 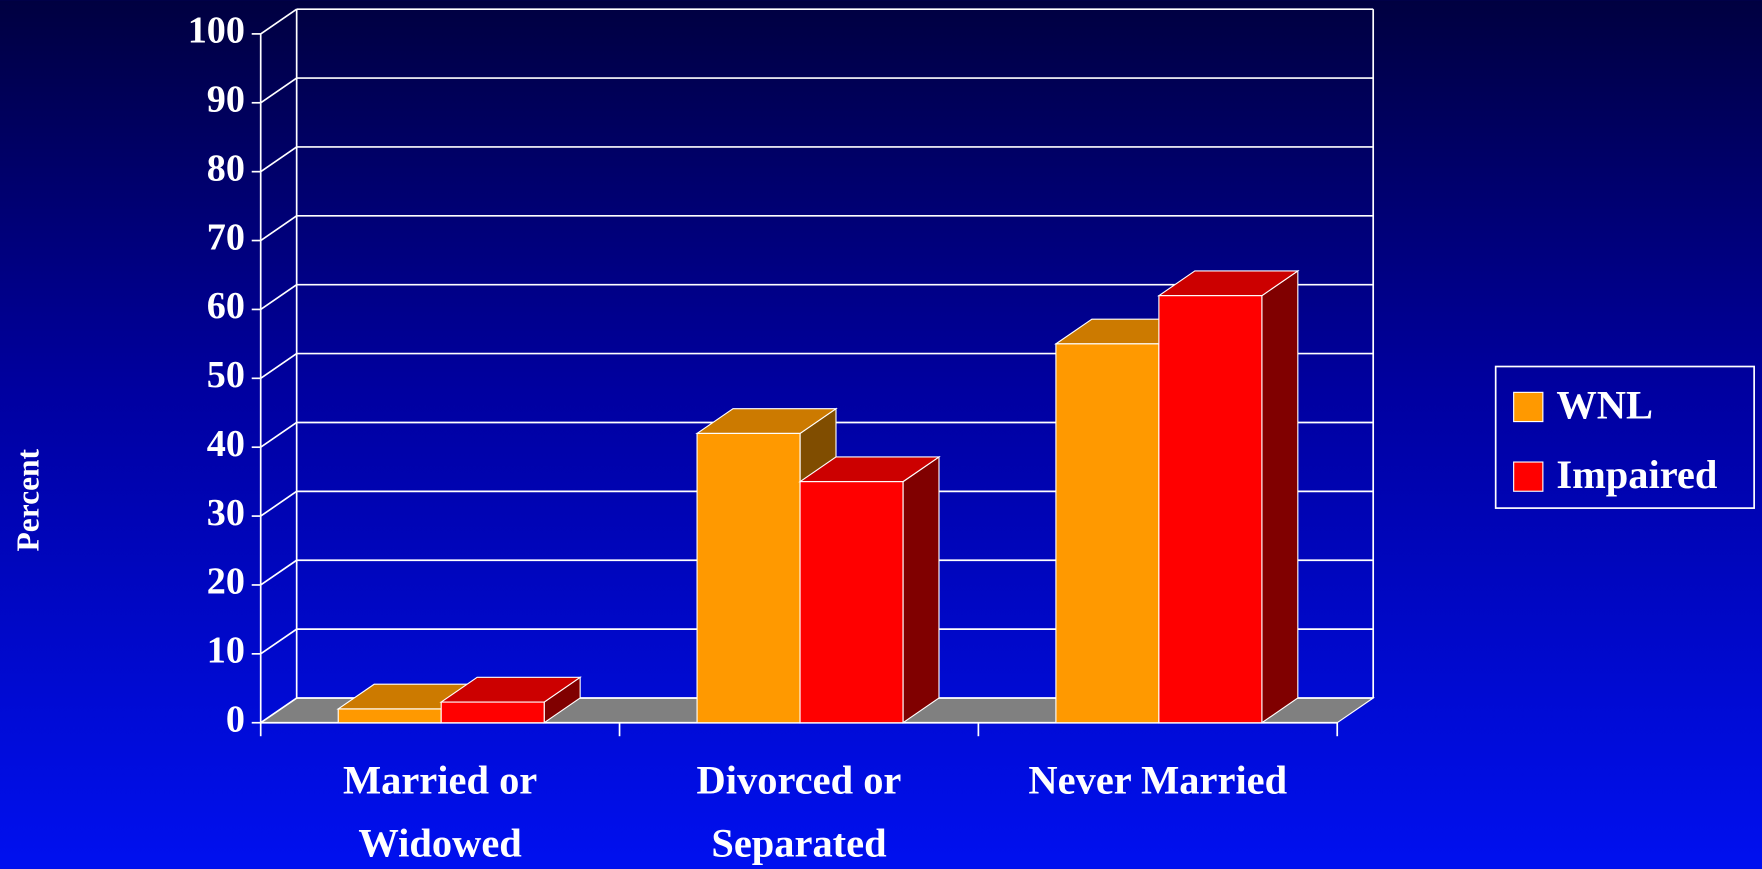 What do you see at coordinates (28, 499) in the screenshot?
I see `y-axis-label: Percent` at bounding box center [28, 499].